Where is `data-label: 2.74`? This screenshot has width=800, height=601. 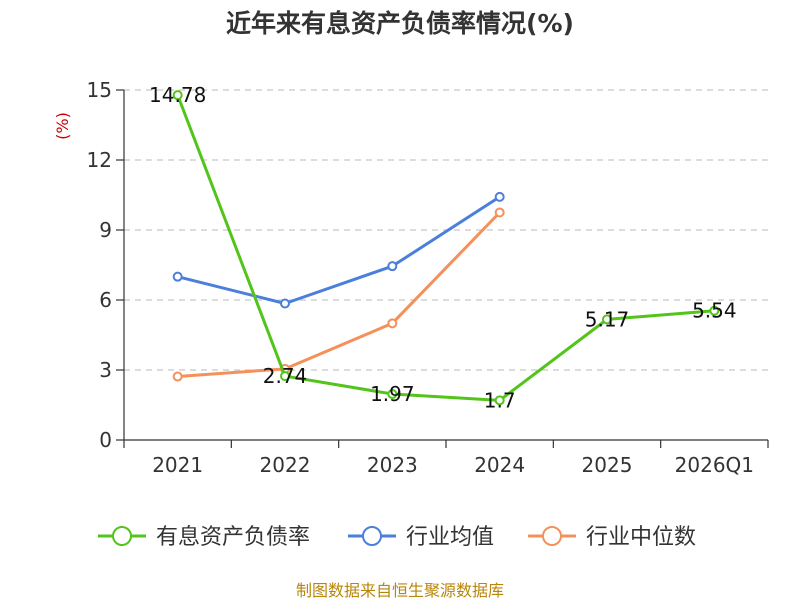
data-label: 2.74 is located at coordinates (285, 376).